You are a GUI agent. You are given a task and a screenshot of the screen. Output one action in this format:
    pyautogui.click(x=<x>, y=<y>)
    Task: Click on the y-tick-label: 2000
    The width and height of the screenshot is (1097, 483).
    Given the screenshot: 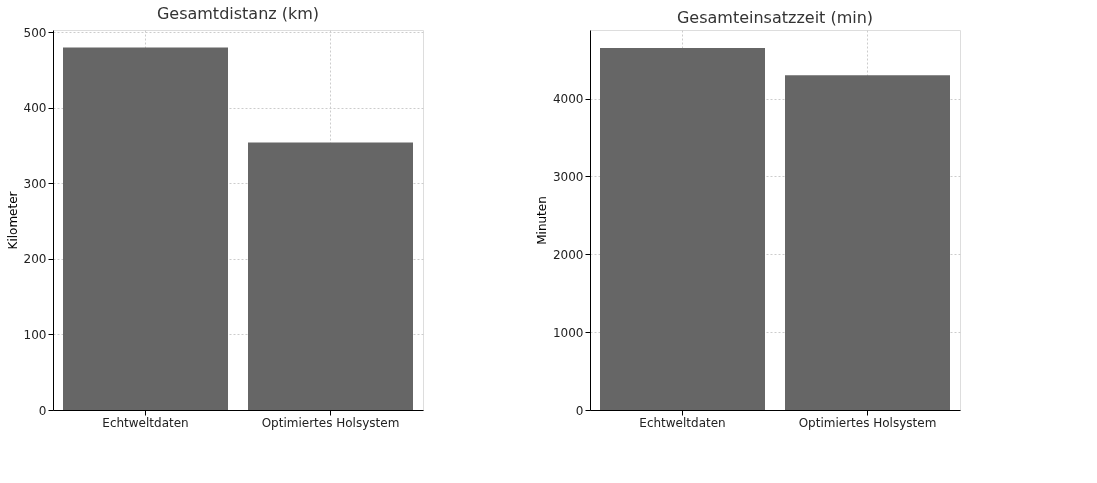 What is the action you would take?
    pyautogui.click(x=568, y=254)
    